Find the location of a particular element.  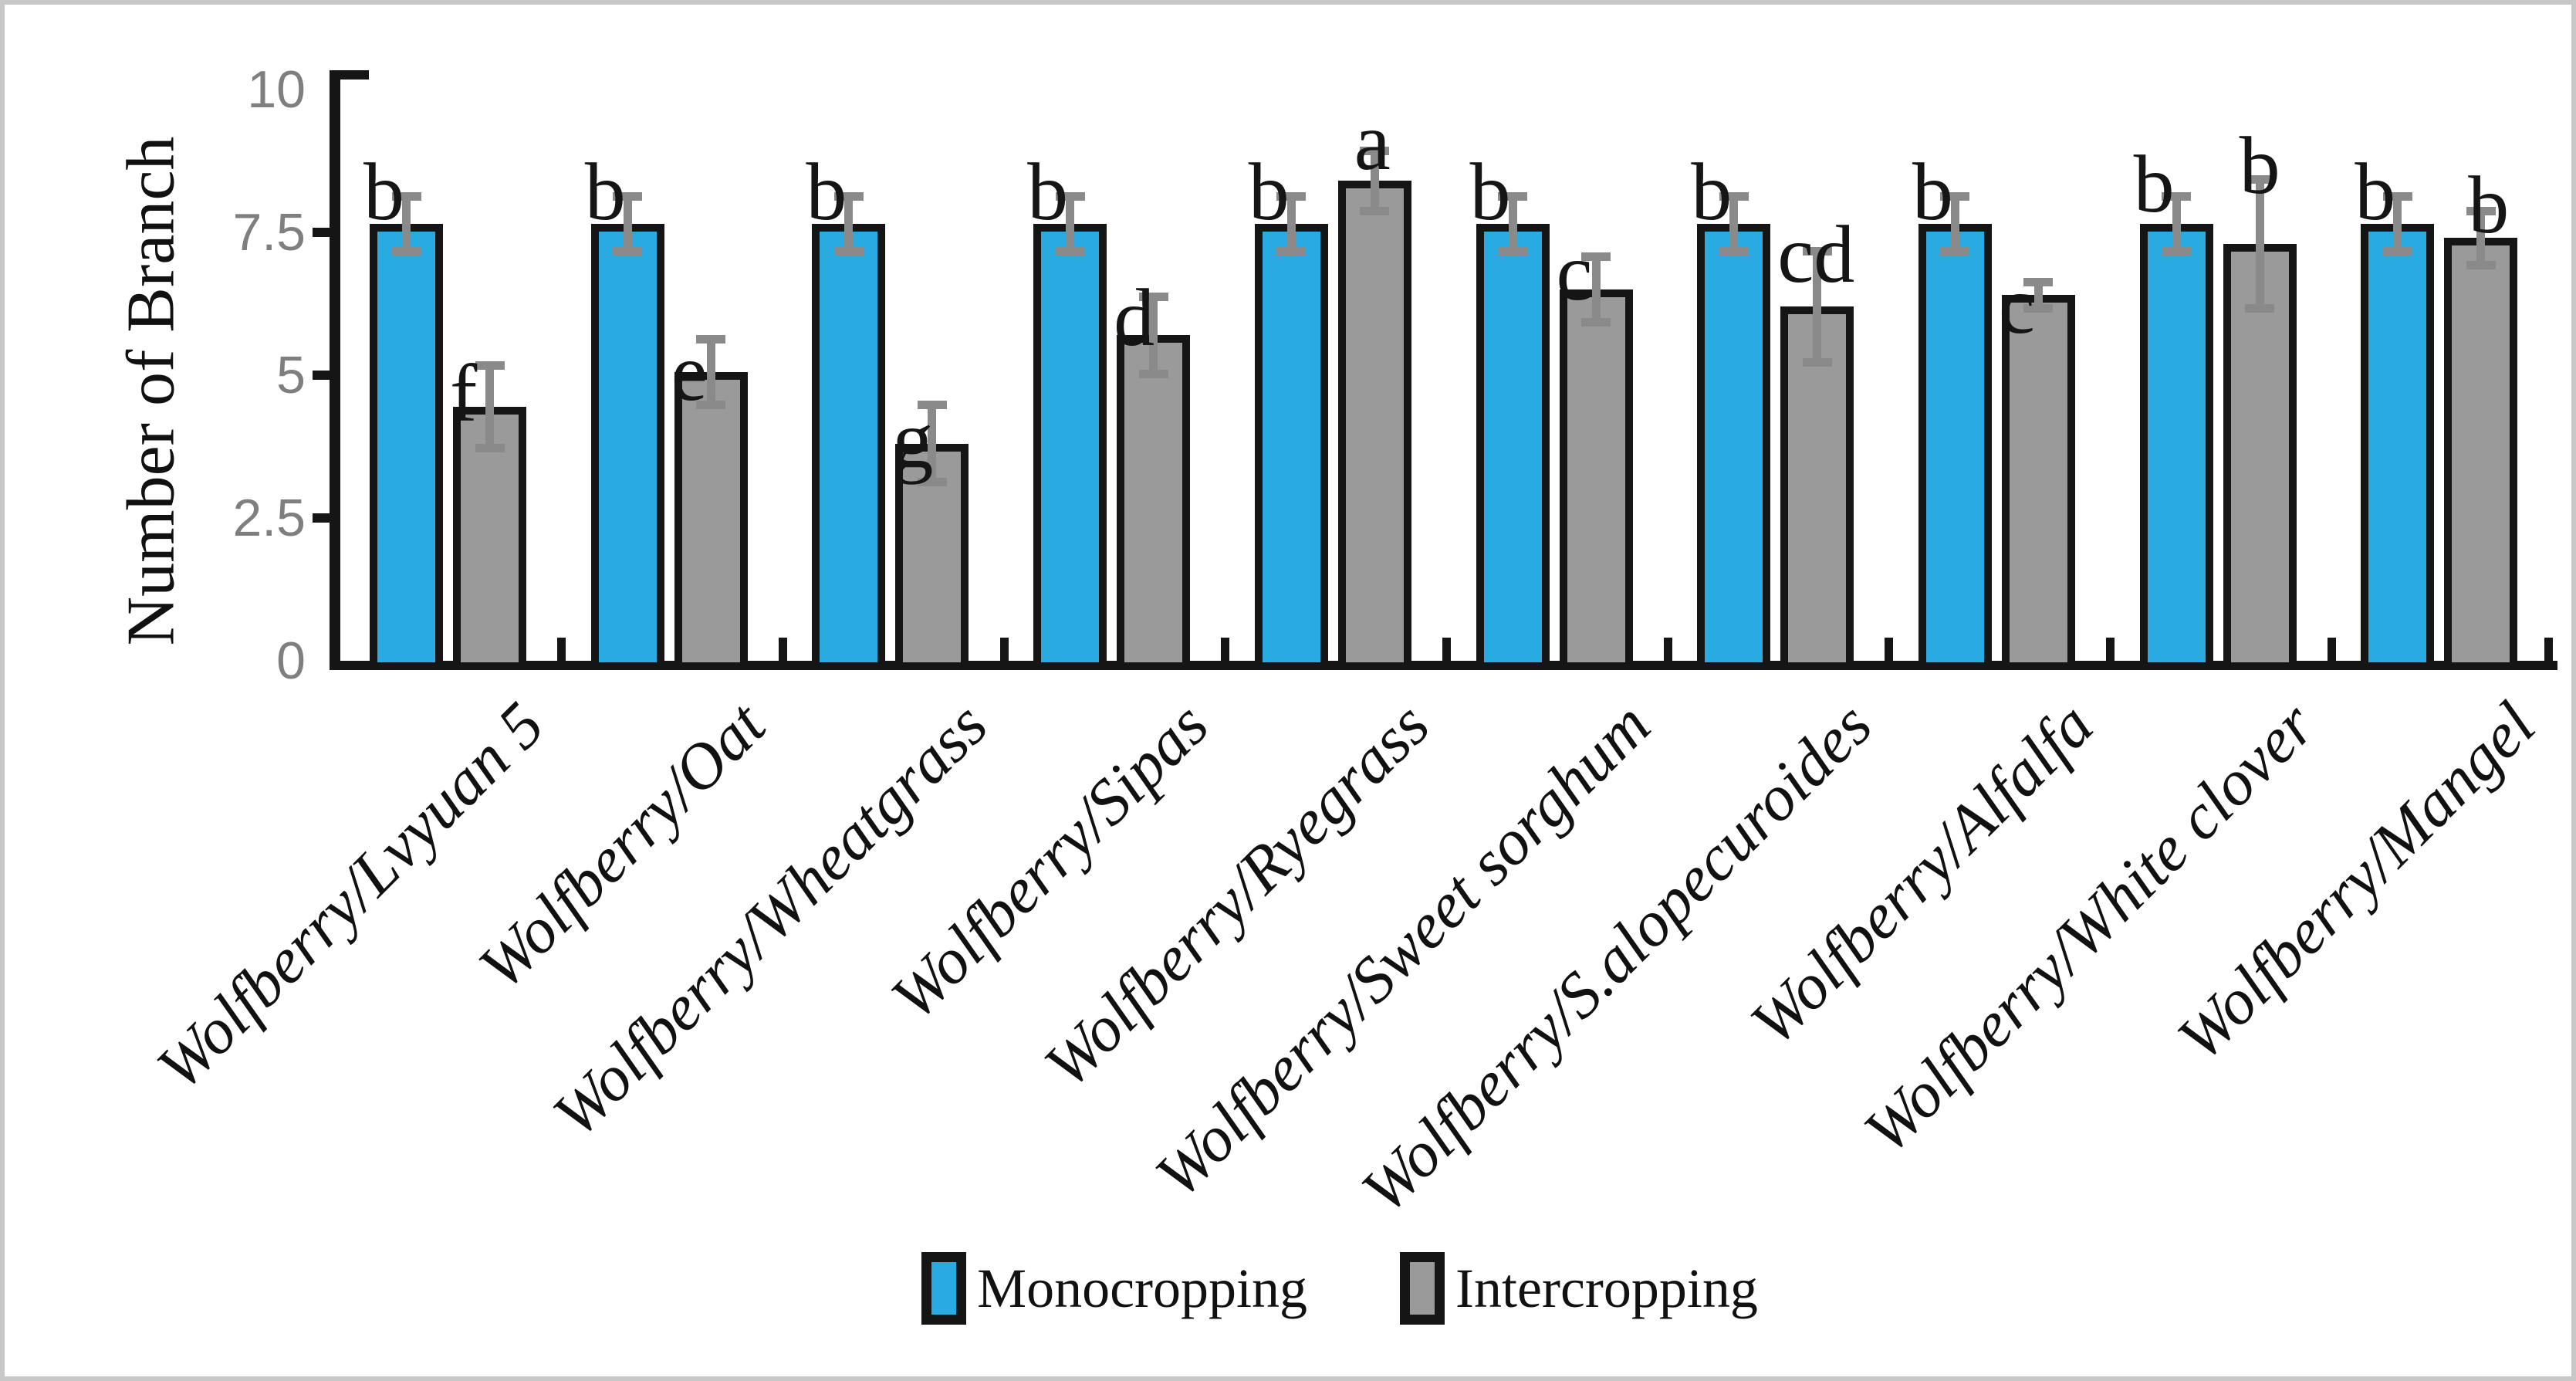

x-axis-line is located at coordinates (1443, 666).